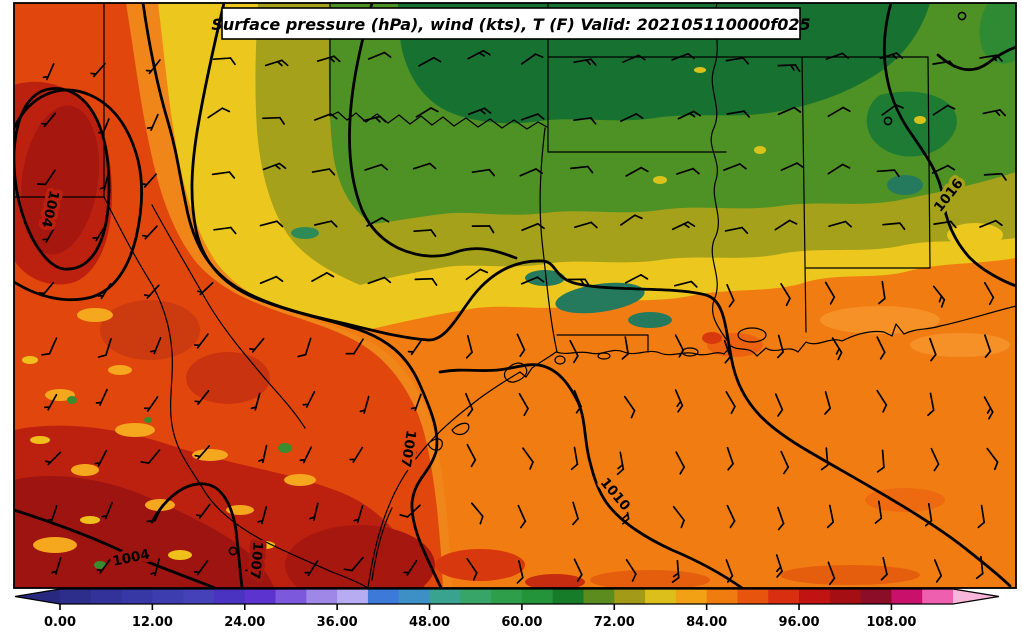 The image size is (1022, 633). What do you see at coordinates (244, 622) in the screenshot?
I see `colorbar-tick-label: 24.00` at bounding box center [244, 622].